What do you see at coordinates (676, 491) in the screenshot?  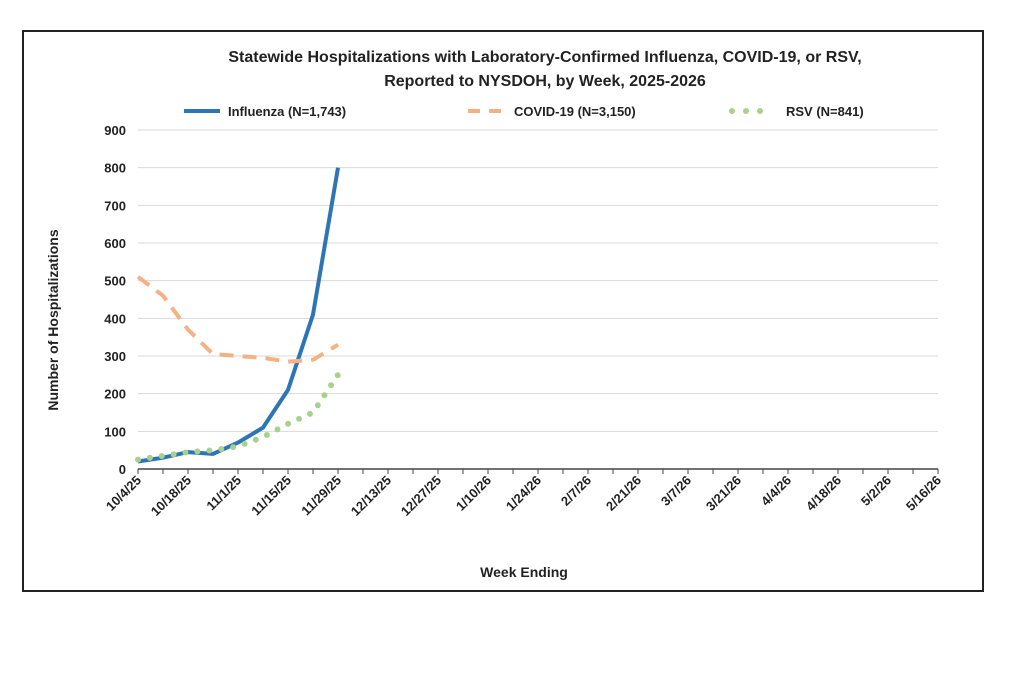 I see `x-tick-label: 3/7/26` at bounding box center [676, 491].